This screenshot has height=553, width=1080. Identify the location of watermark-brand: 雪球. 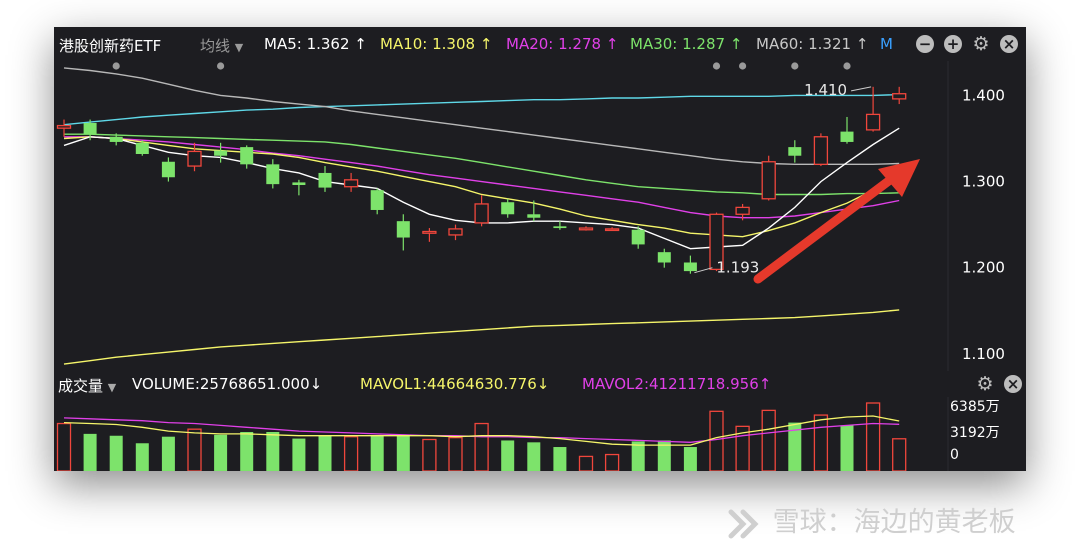
(799, 522).